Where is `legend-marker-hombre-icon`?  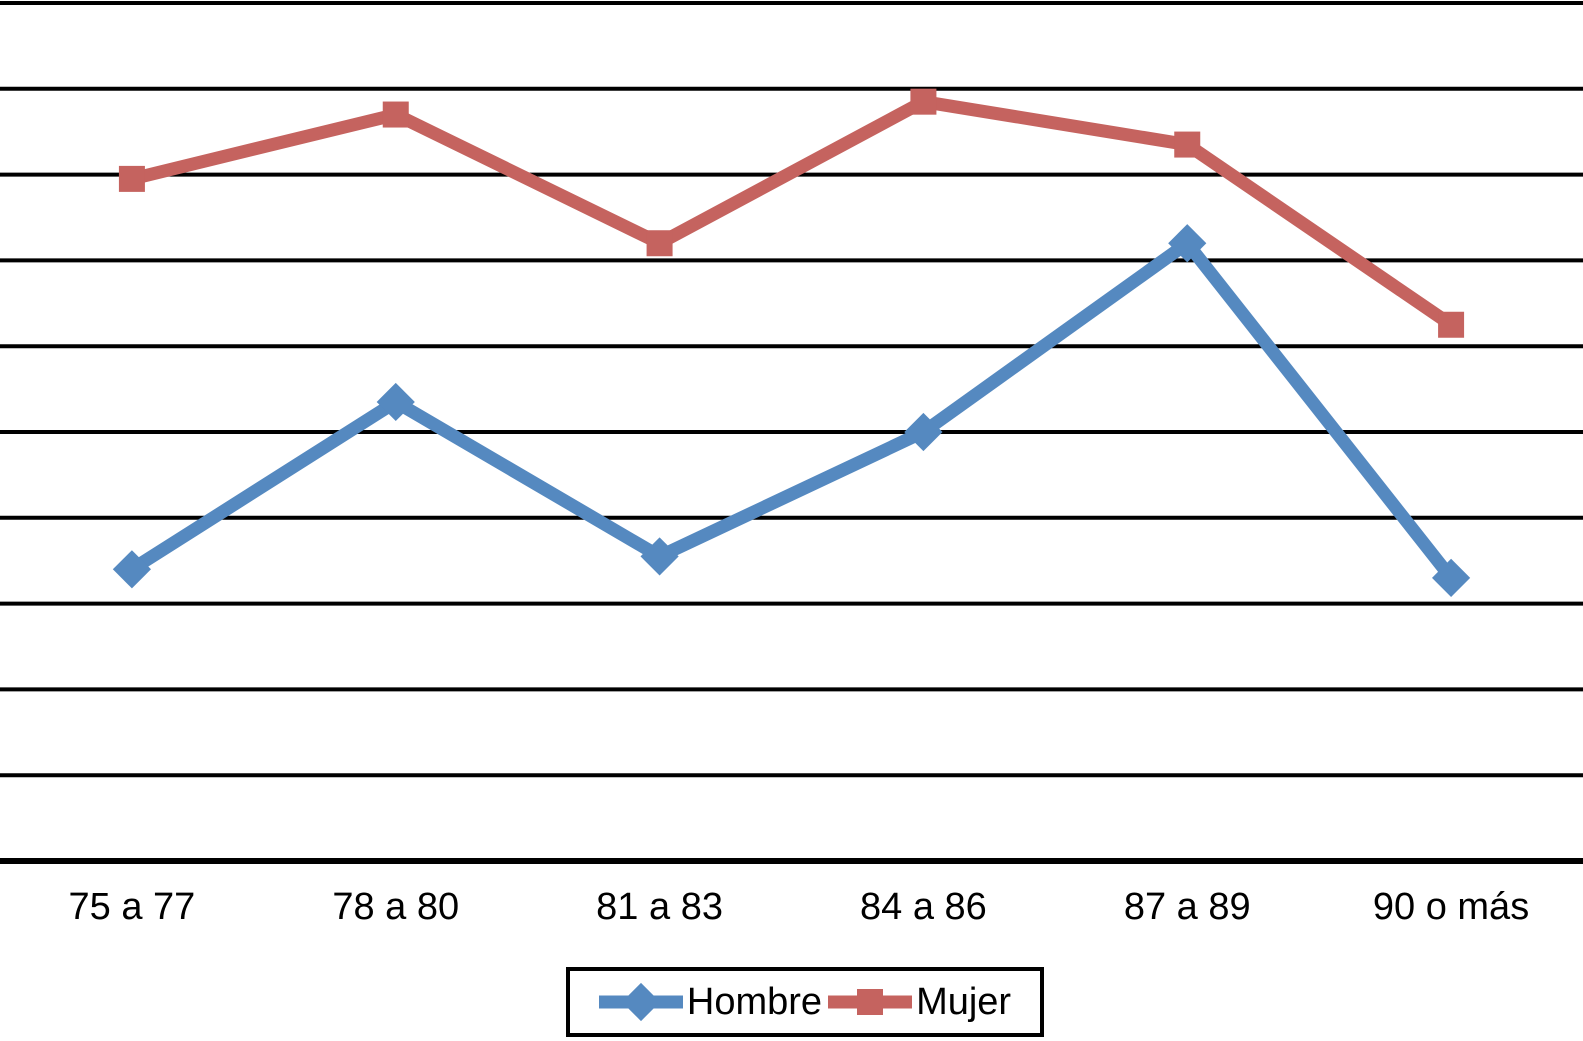 legend-marker-hombre-icon is located at coordinates (640, 1002).